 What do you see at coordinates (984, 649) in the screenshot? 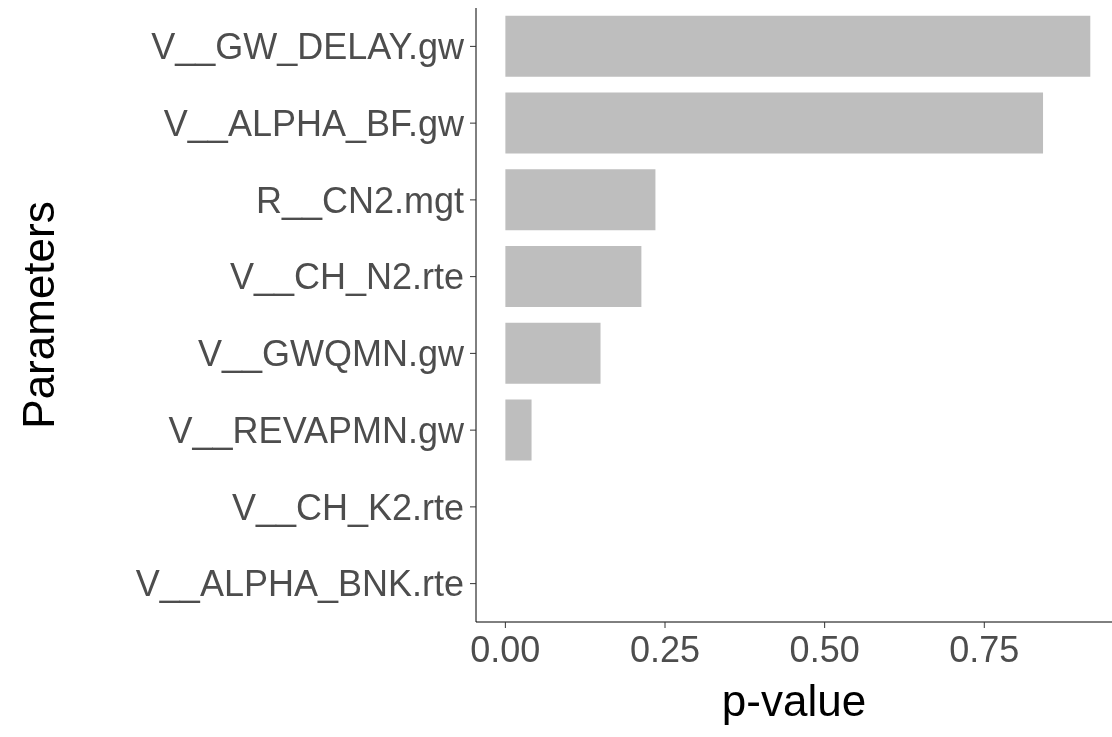
I see `x-tick-label: 0.75` at bounding box center [984, 649].